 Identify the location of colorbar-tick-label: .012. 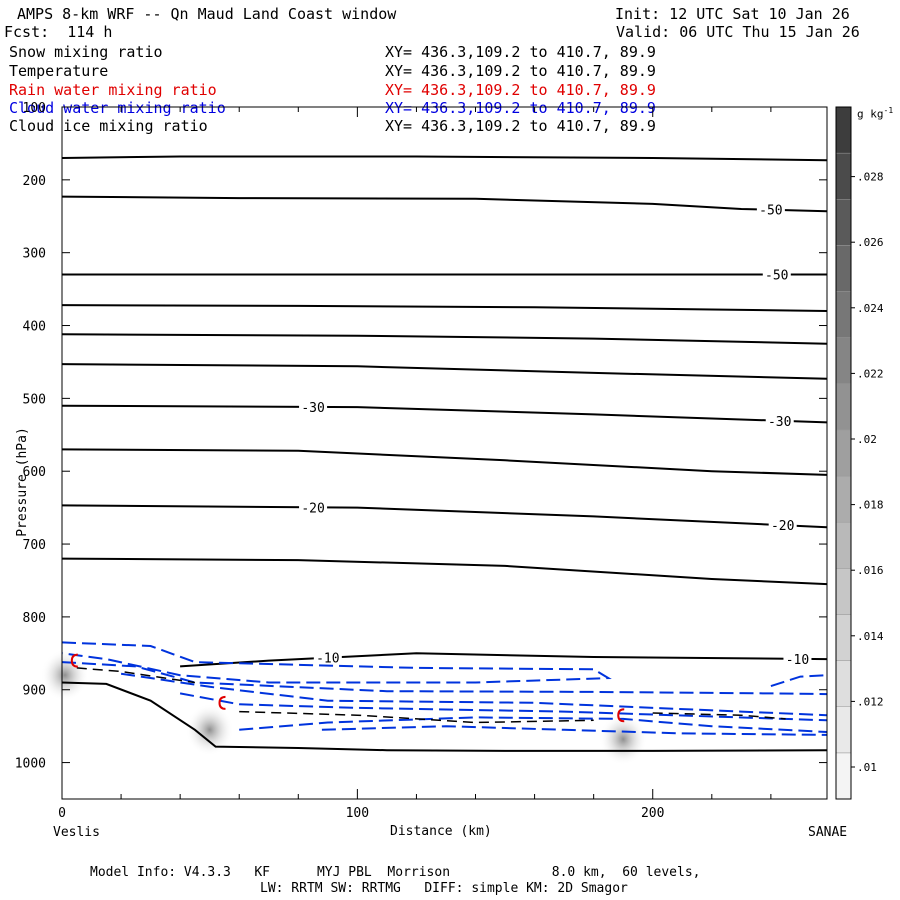
(870, 701).